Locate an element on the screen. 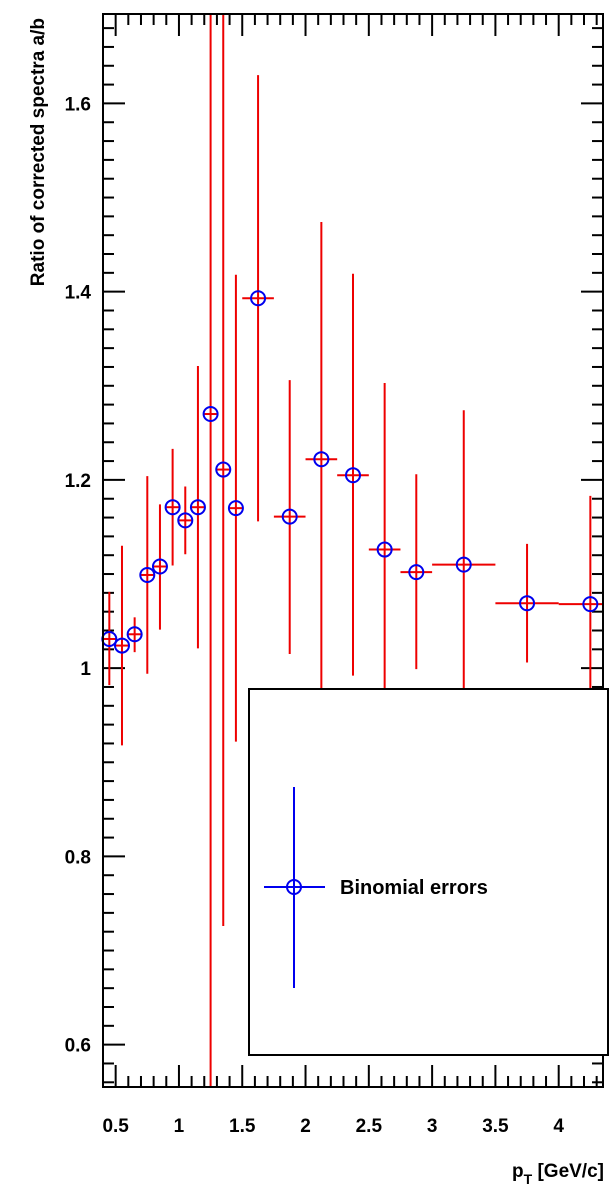  y-tick-label: 1 is located at coordinates (85, 669).